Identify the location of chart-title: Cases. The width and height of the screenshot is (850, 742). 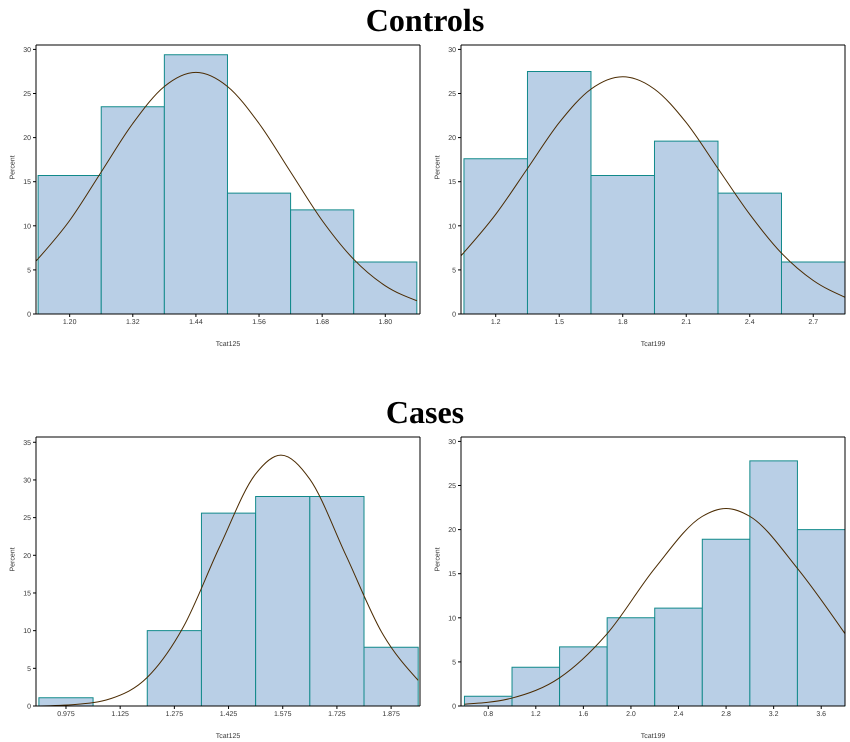
(425, 412).